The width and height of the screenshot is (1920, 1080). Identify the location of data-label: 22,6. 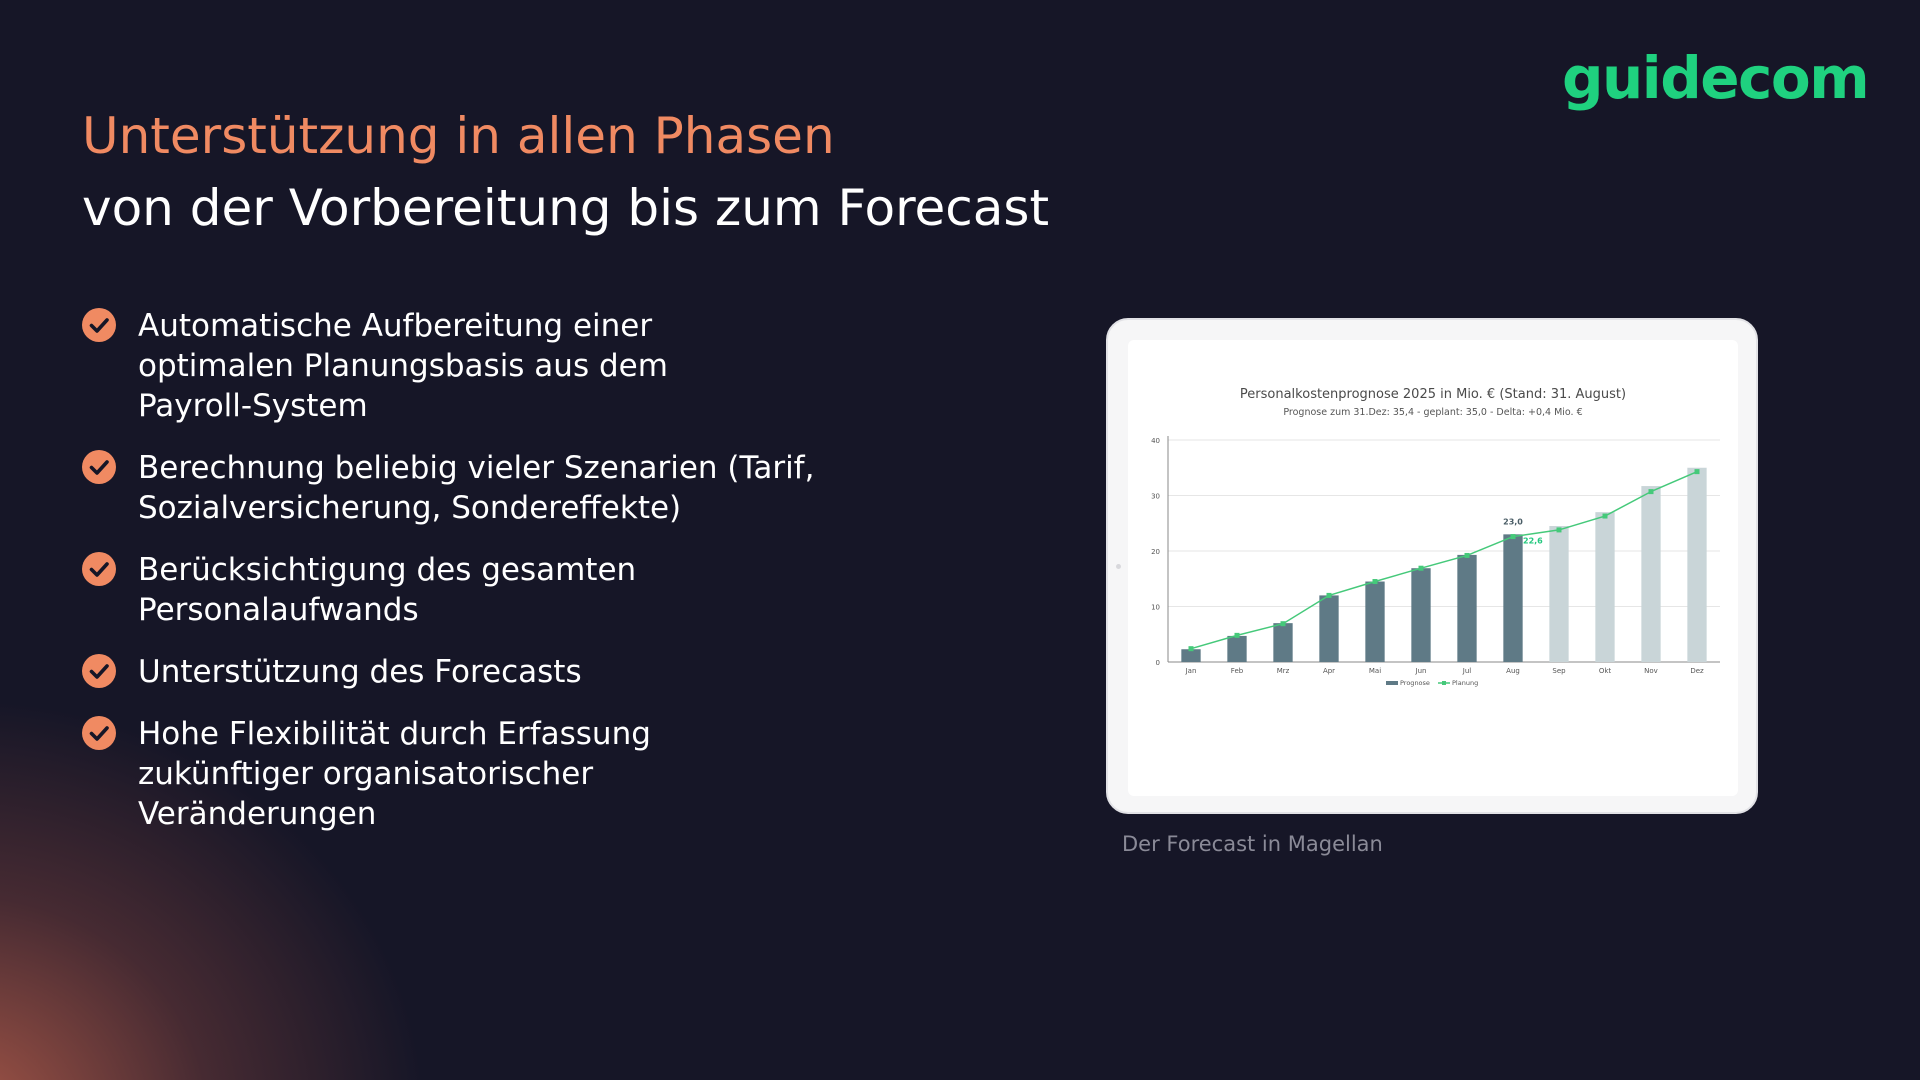
(1533, 541).